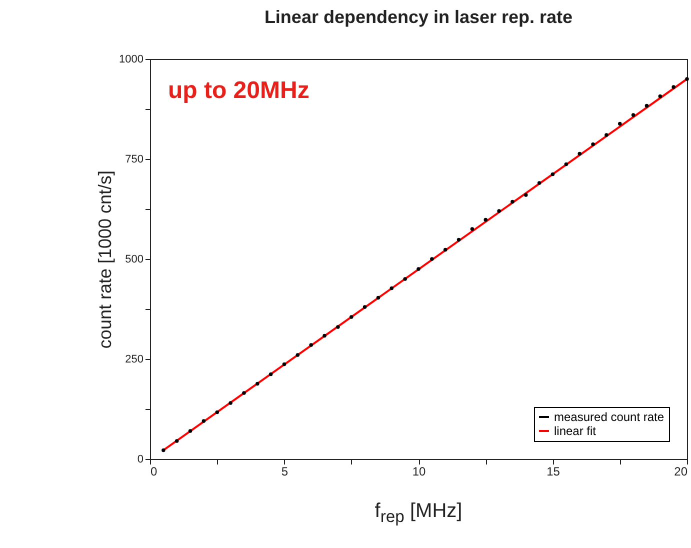 The height and width of the screenshot is (548, 691). What do you see at coordinates (134, 360) in the screenshot?
I see `y-tick-label: 250` at bounding box center [134, 360].